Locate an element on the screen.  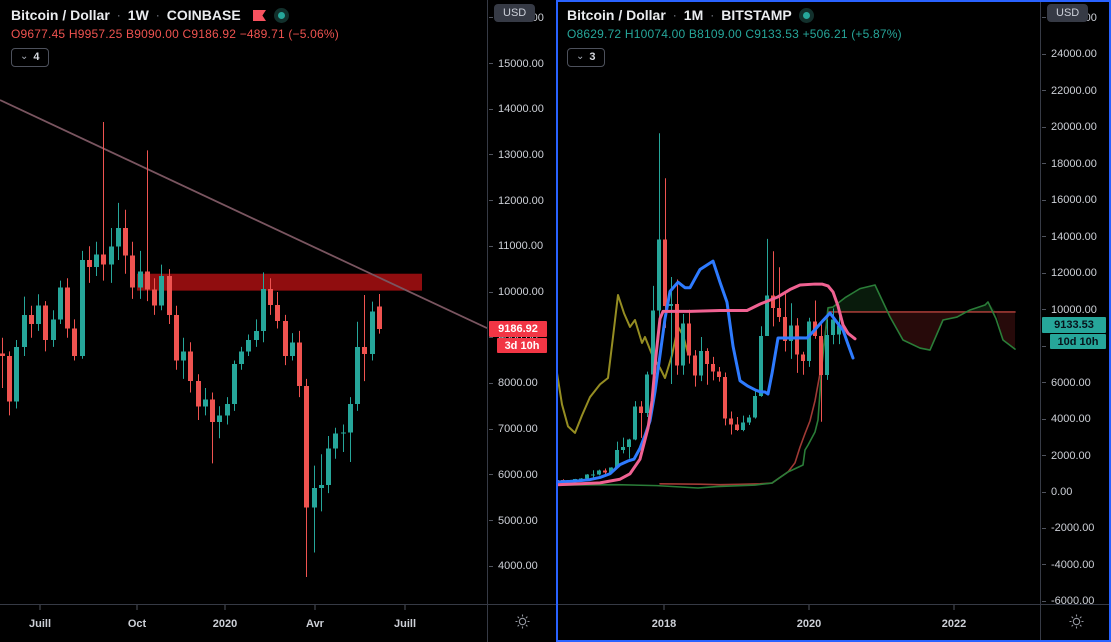
time-axis-monthly: 2018 2020 2022 is located at coordinates (798, 623).